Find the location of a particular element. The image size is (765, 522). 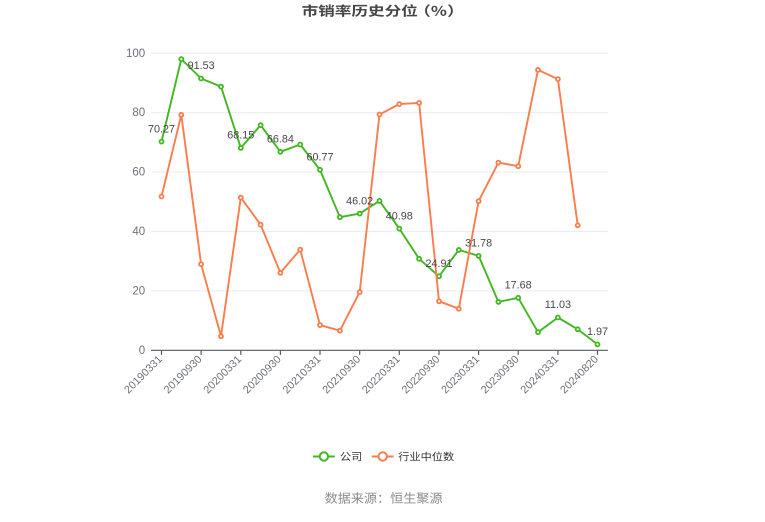

svg-text: 70.27 is located at coordinates (161, 129).